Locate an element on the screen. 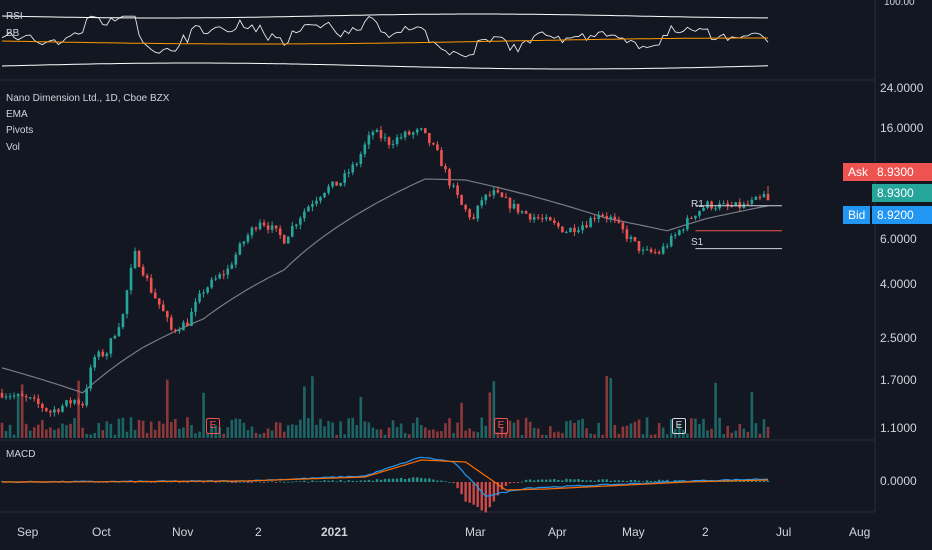  symbol-legend: Nano Dimension Ltd., 1D, Cboe BZX is located at coordinates (88, 98).